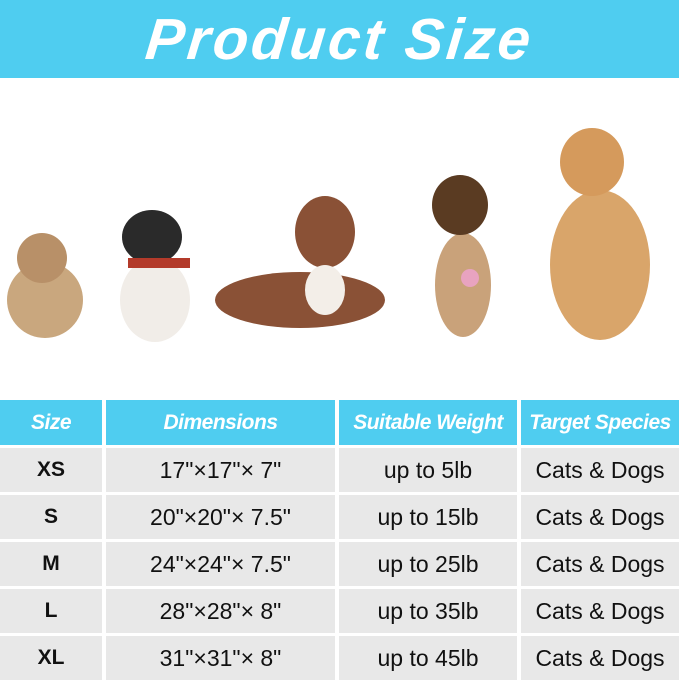  I want to click on title-banner: Product Size, so click(339, 39).